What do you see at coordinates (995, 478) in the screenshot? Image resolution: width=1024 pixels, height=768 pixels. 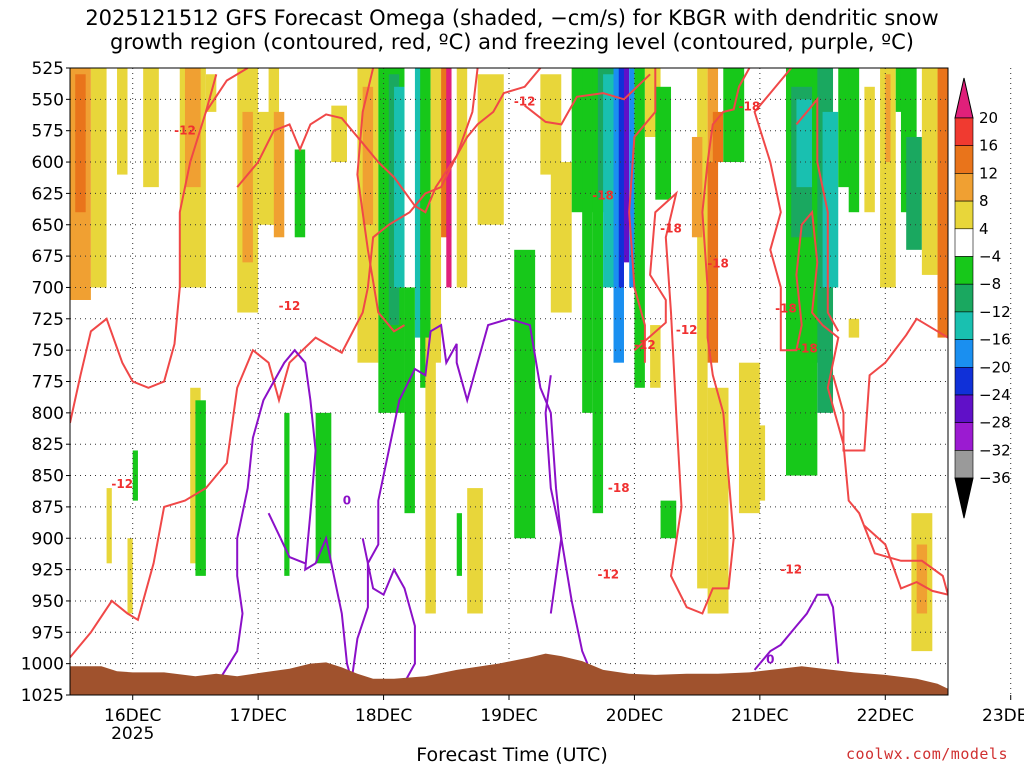 I see `colorbar-label: −36` at bounding box center [995, 478].